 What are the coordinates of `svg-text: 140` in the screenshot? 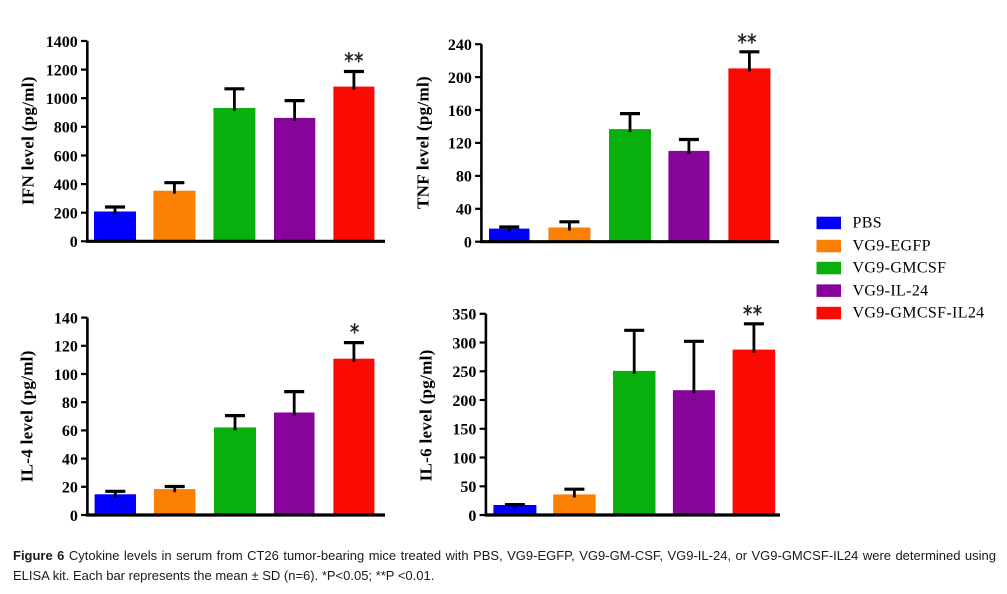 It's located at (66, 318).